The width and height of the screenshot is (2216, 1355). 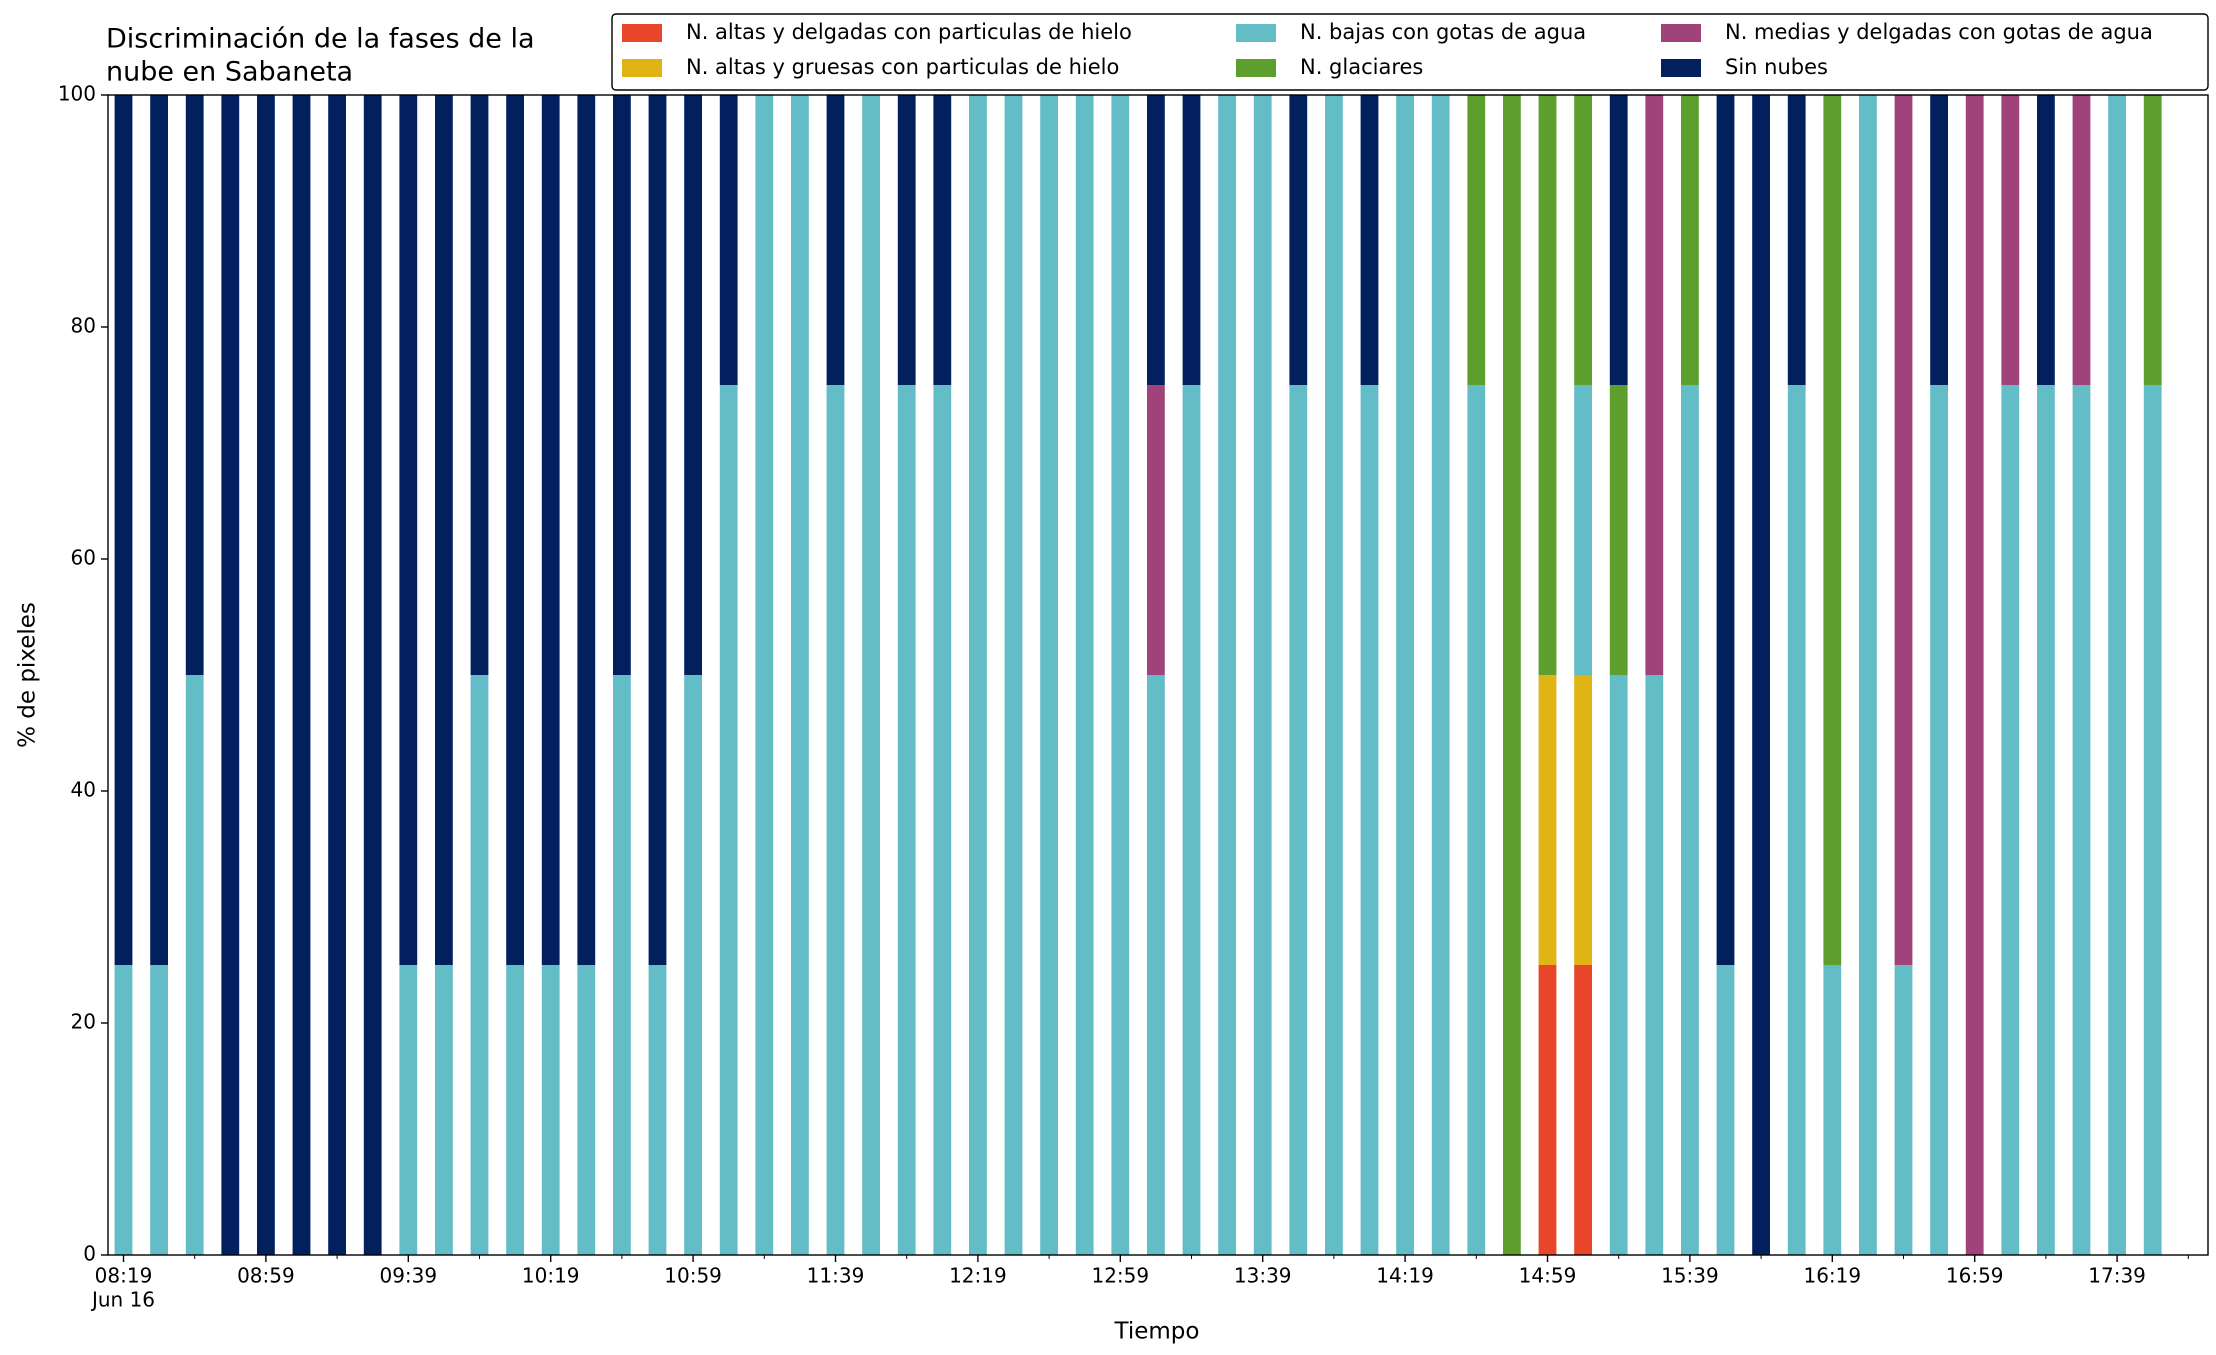 I want to click on legend-label: Sin nubes, so click(x=1776, y=67).